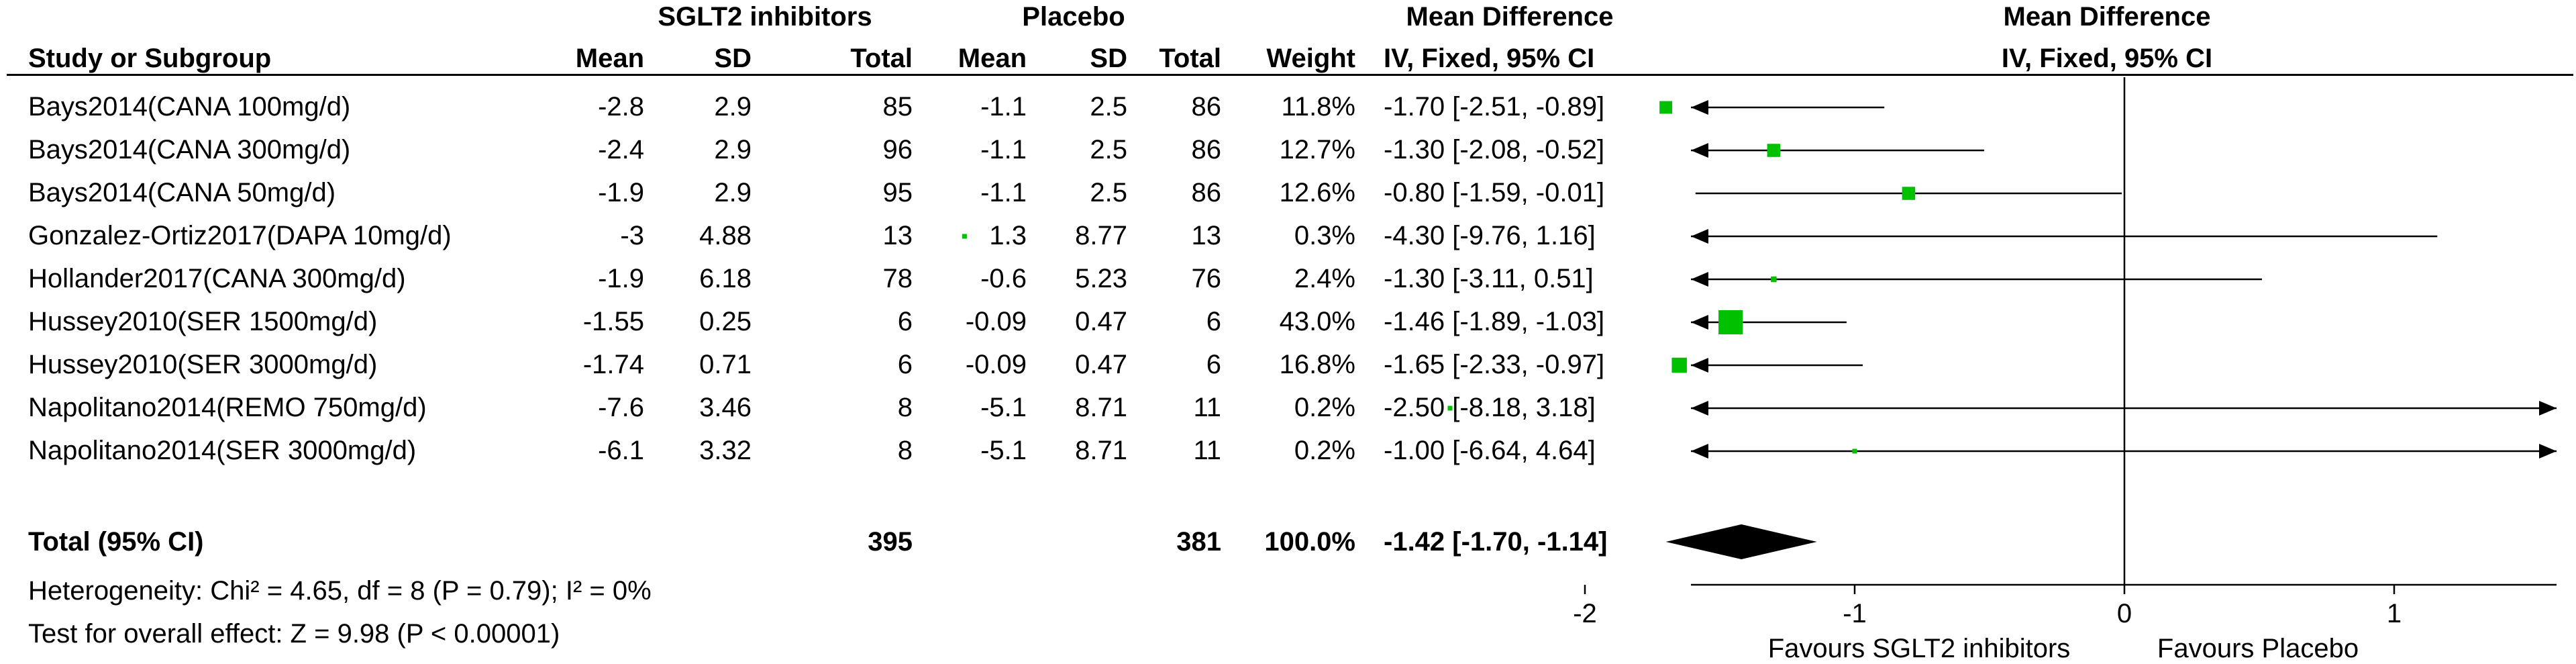  Describe the element at coordinates (1494, 321) in the screenshot. I see `ci-cell: -1.46 [-1.89, -1.03]` at that location.